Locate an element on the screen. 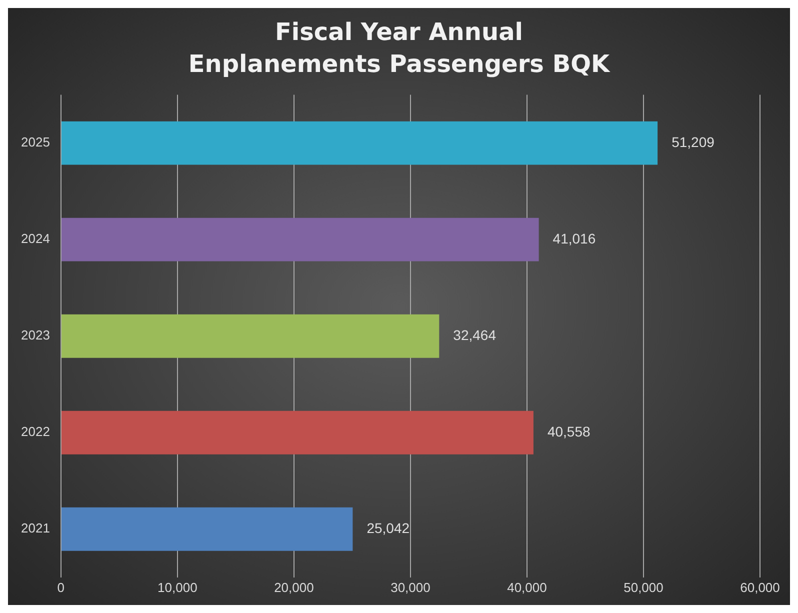 The image size is (798, 613). y-tick-label: 2022 is located at coordinates (35, 432).